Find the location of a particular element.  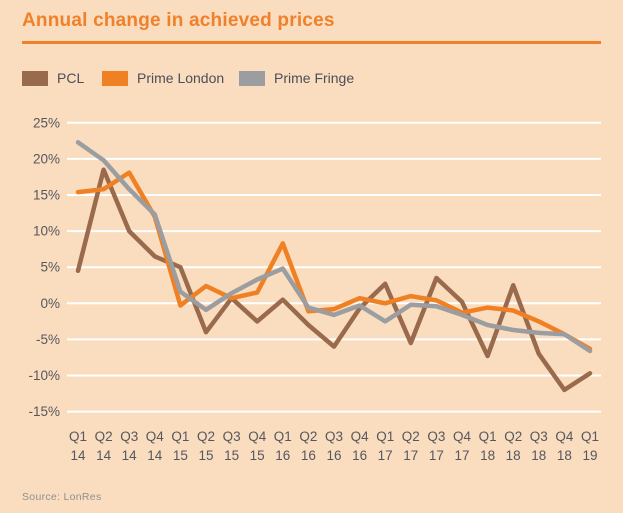

legend-label: Prime Fringe is located at coordinates (314, 78).